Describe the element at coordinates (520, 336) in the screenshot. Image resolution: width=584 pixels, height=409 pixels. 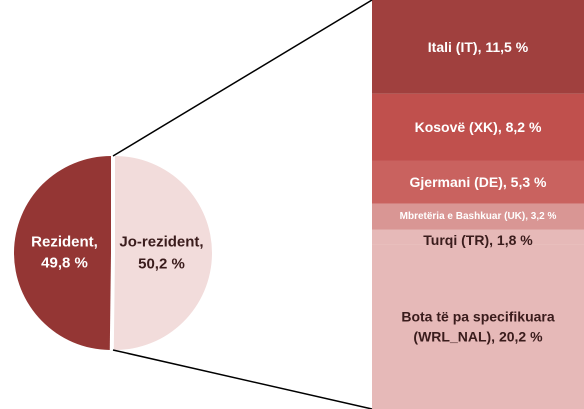
I see `value-label: 20,2 %` at that location.